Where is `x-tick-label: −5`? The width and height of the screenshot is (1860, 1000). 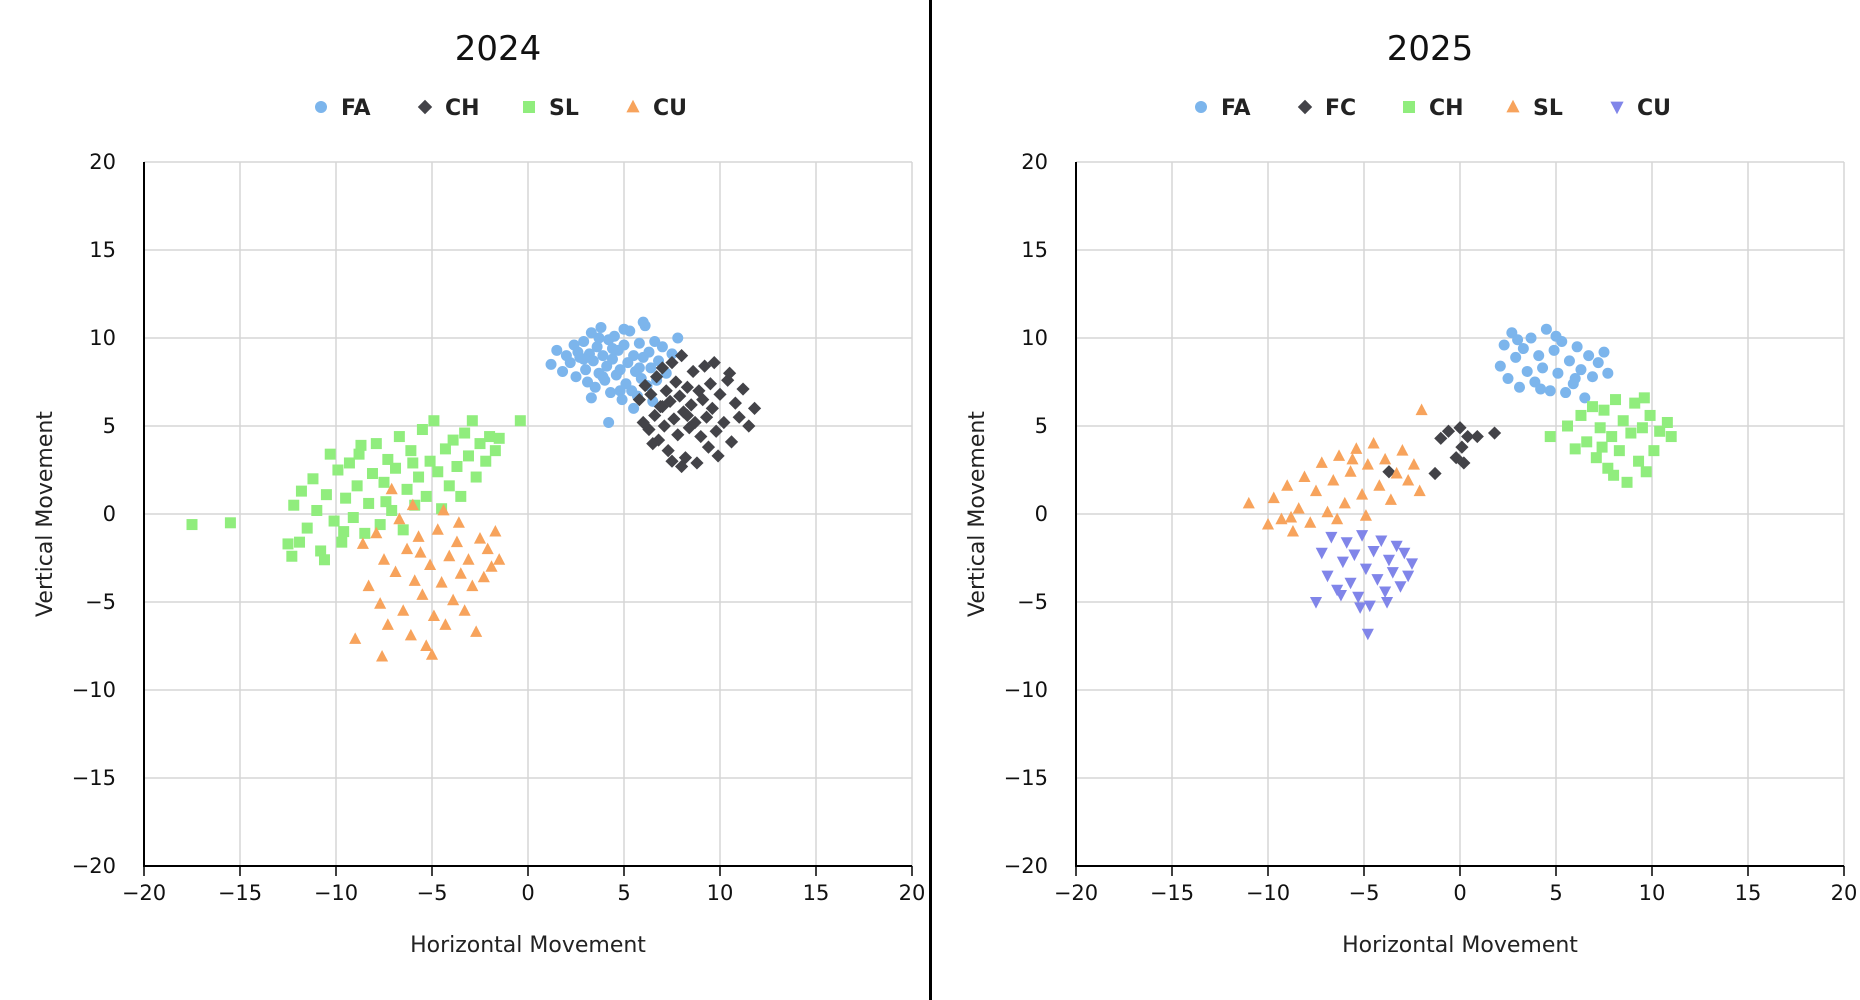
x-tick-label: −5 is located at coordinates (432, 893).